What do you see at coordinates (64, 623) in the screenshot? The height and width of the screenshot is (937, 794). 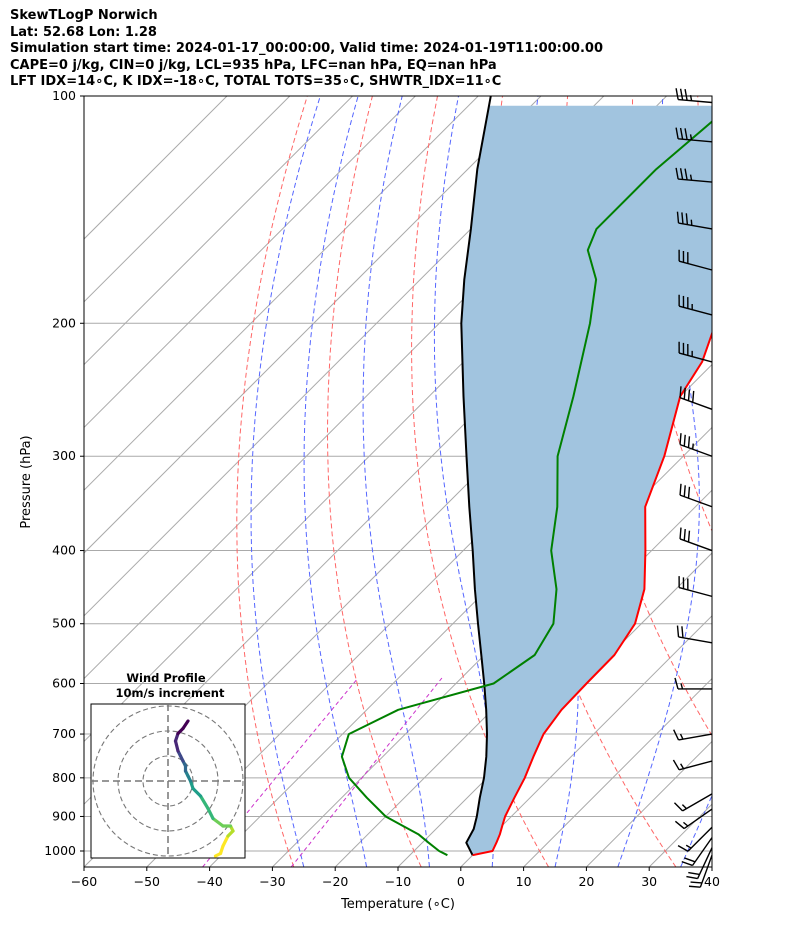 I see `y-tick-label: 500` at bounding box center [64, 623].